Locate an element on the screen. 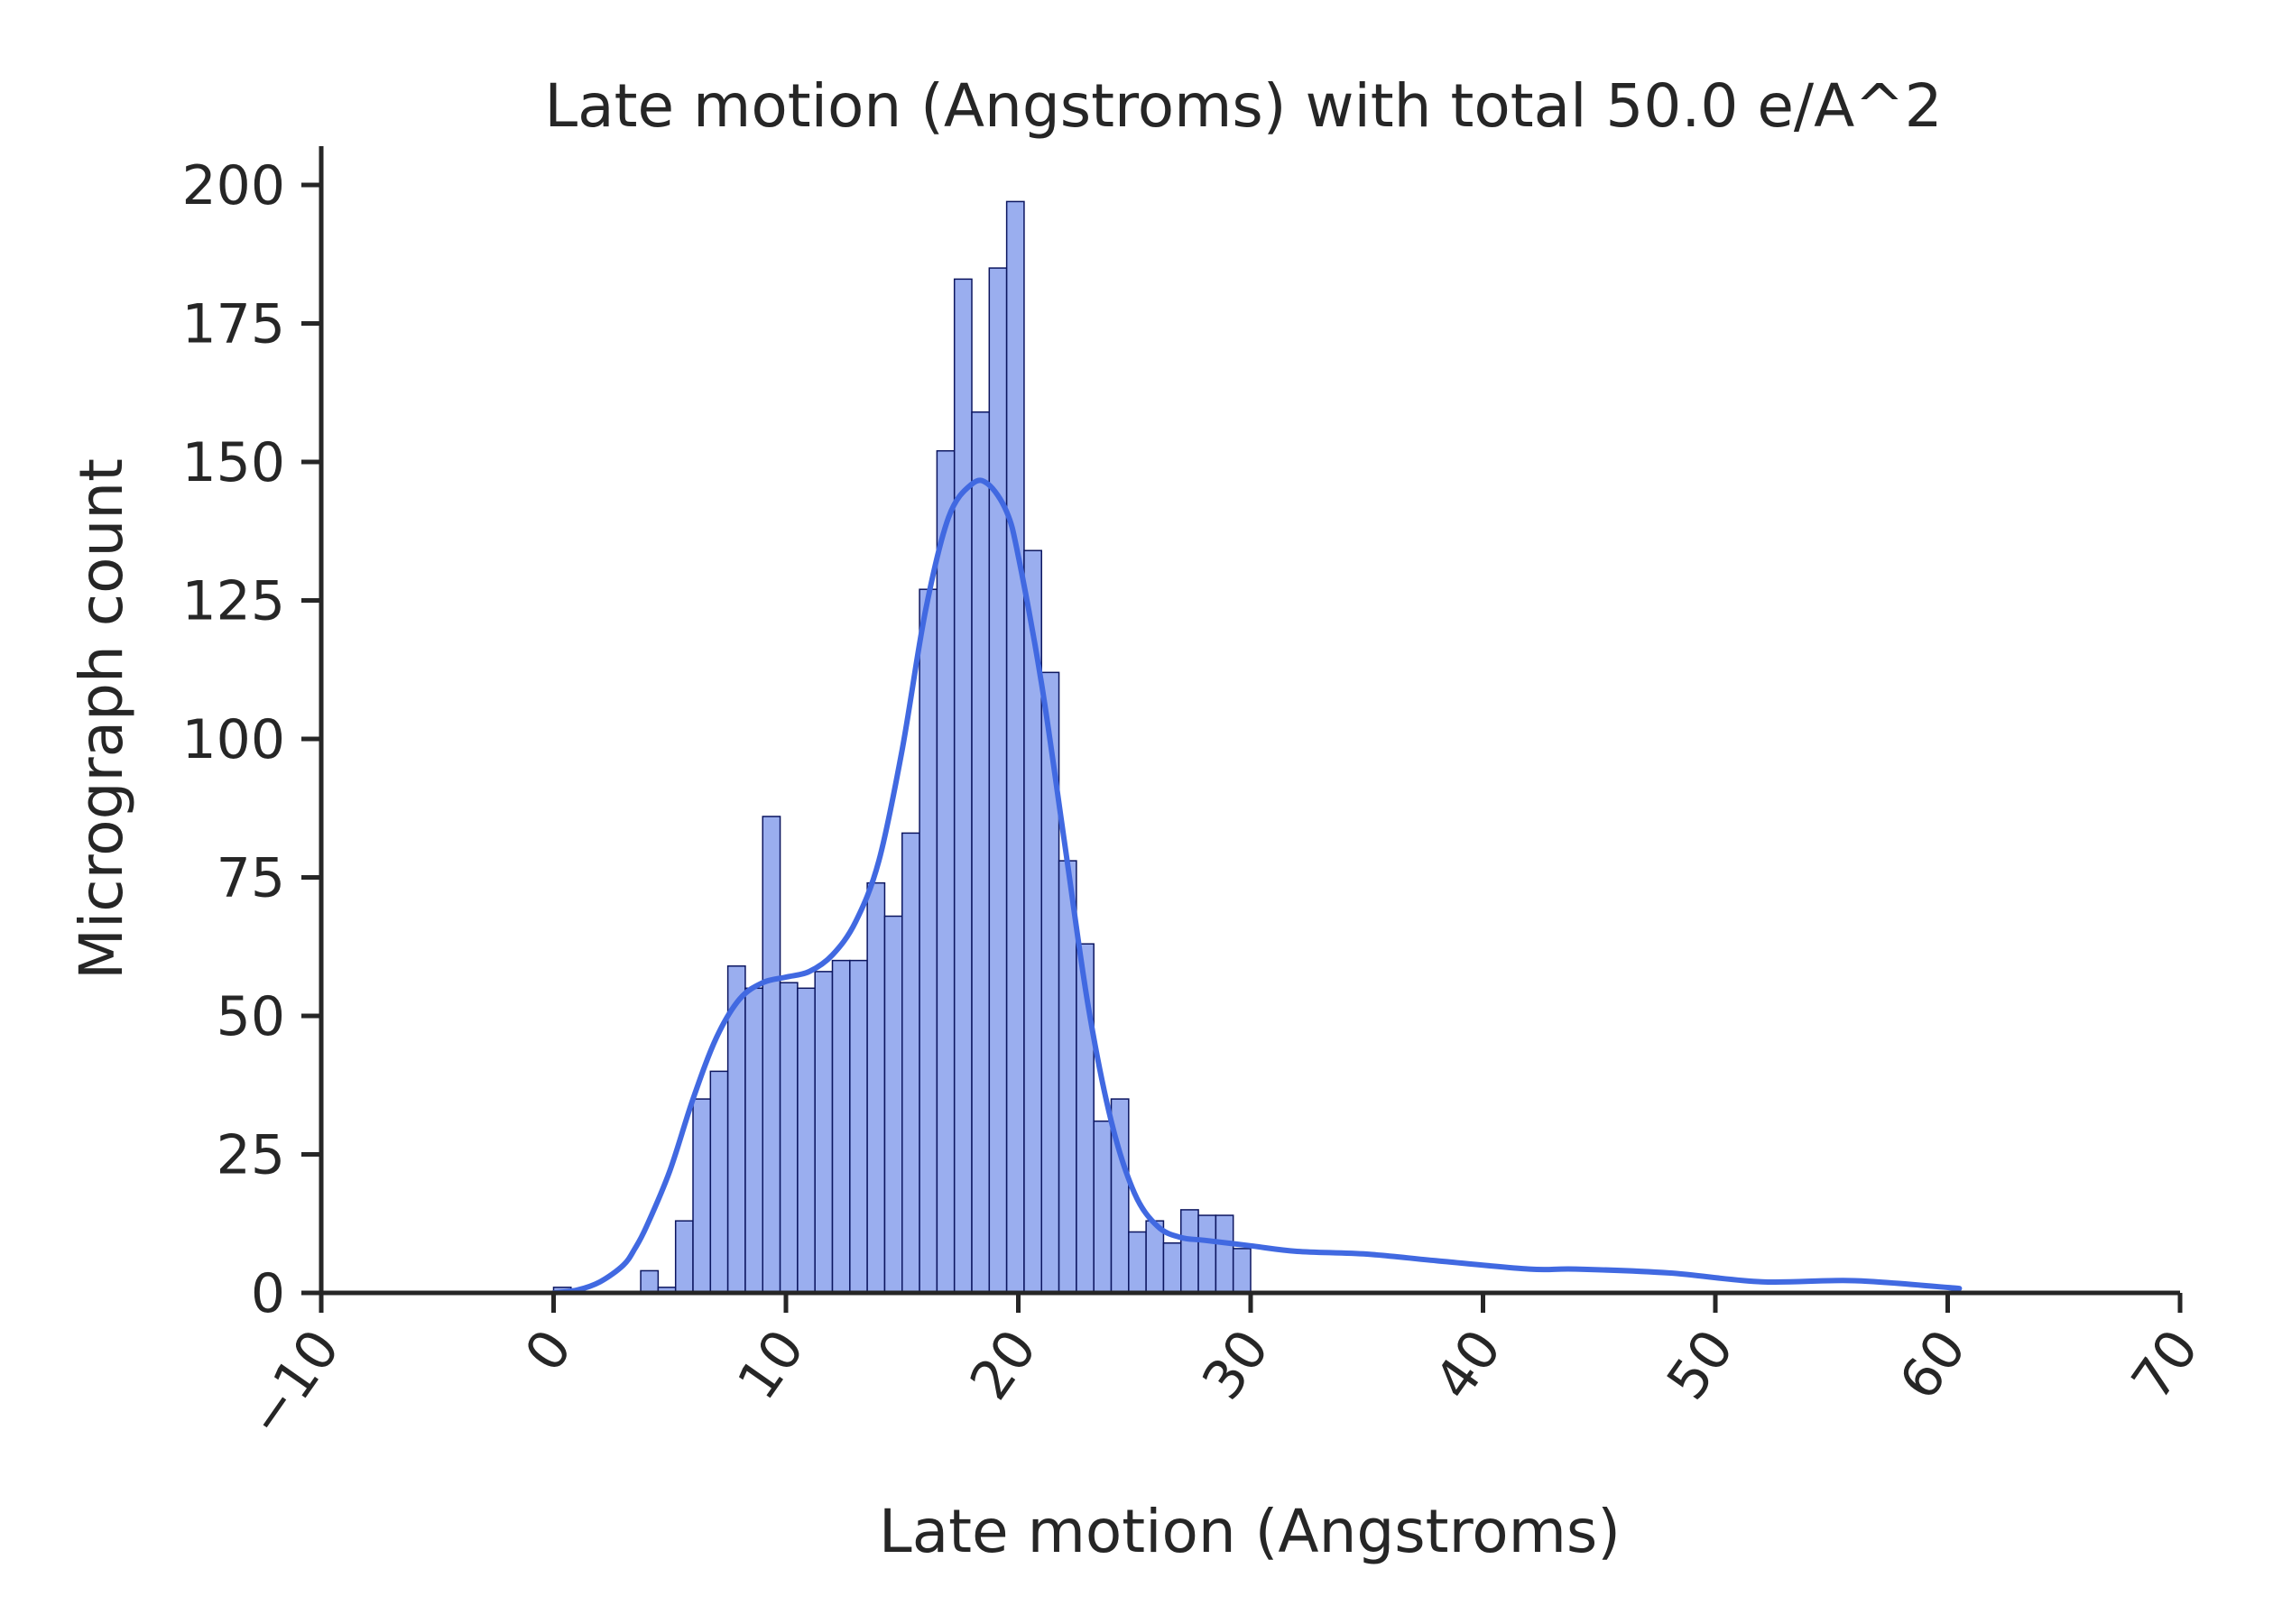 The width and height of the screenshot is (2273, 1624). x-axis-label: Late motion (Angstroms) is located at coordinates (1250, 1532).